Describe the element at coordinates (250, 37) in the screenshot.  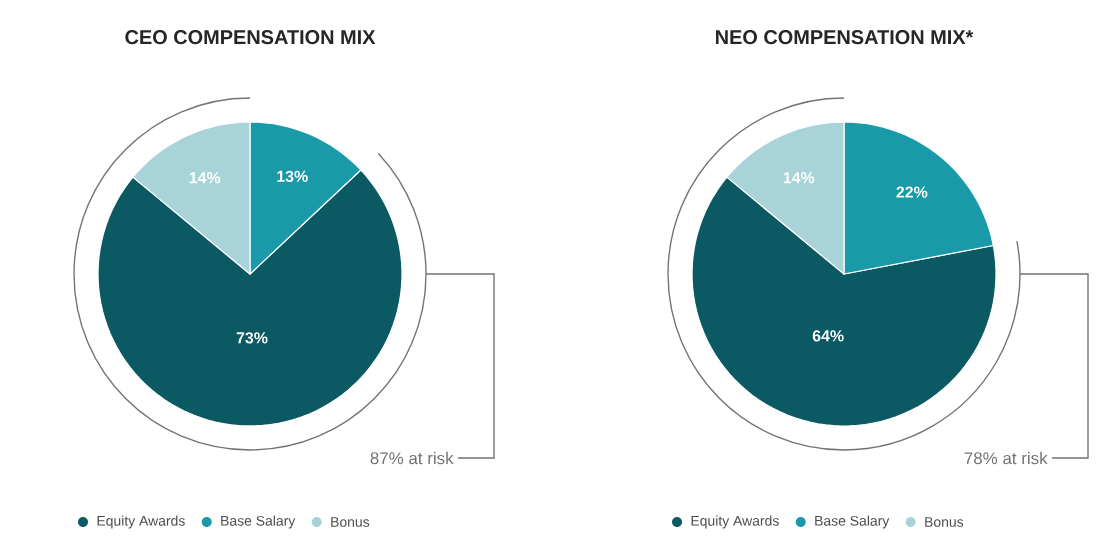
I see `chart-title: CEO COMPENSATION MIX` at that location.